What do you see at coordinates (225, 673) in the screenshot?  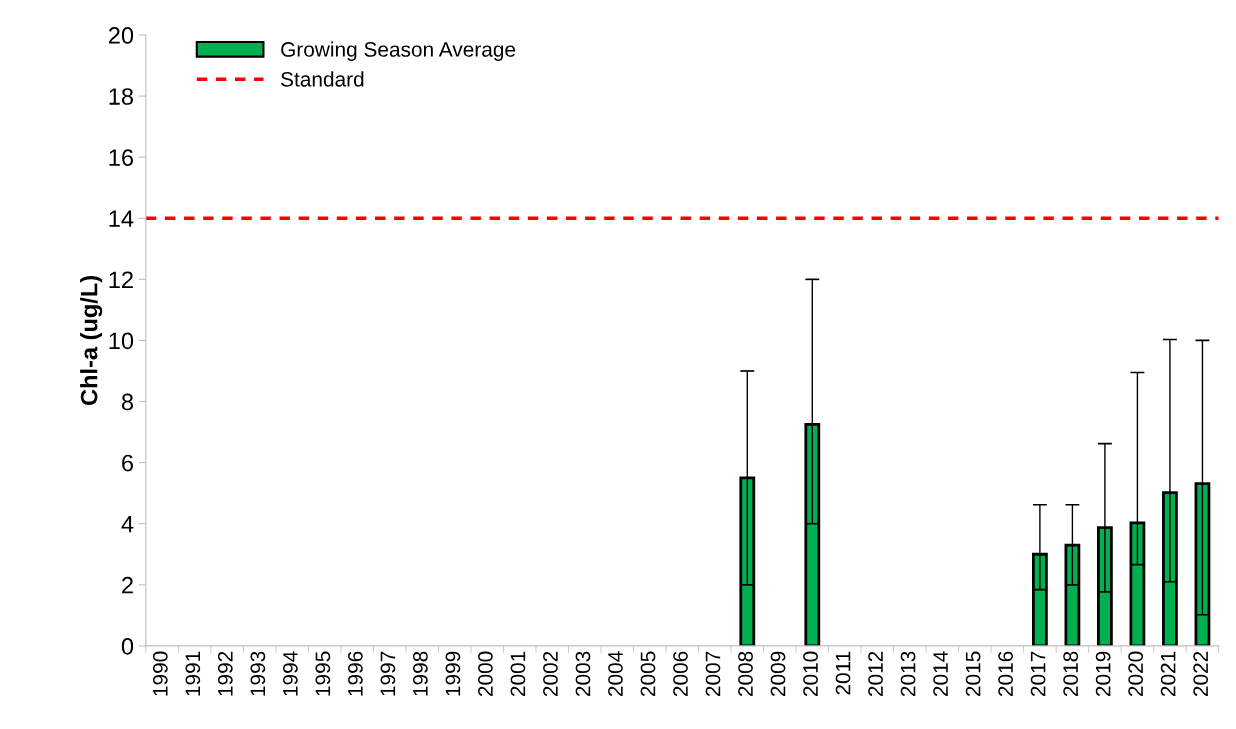 I see `x-tick-label: 1992` at bounding box center [225, 673].